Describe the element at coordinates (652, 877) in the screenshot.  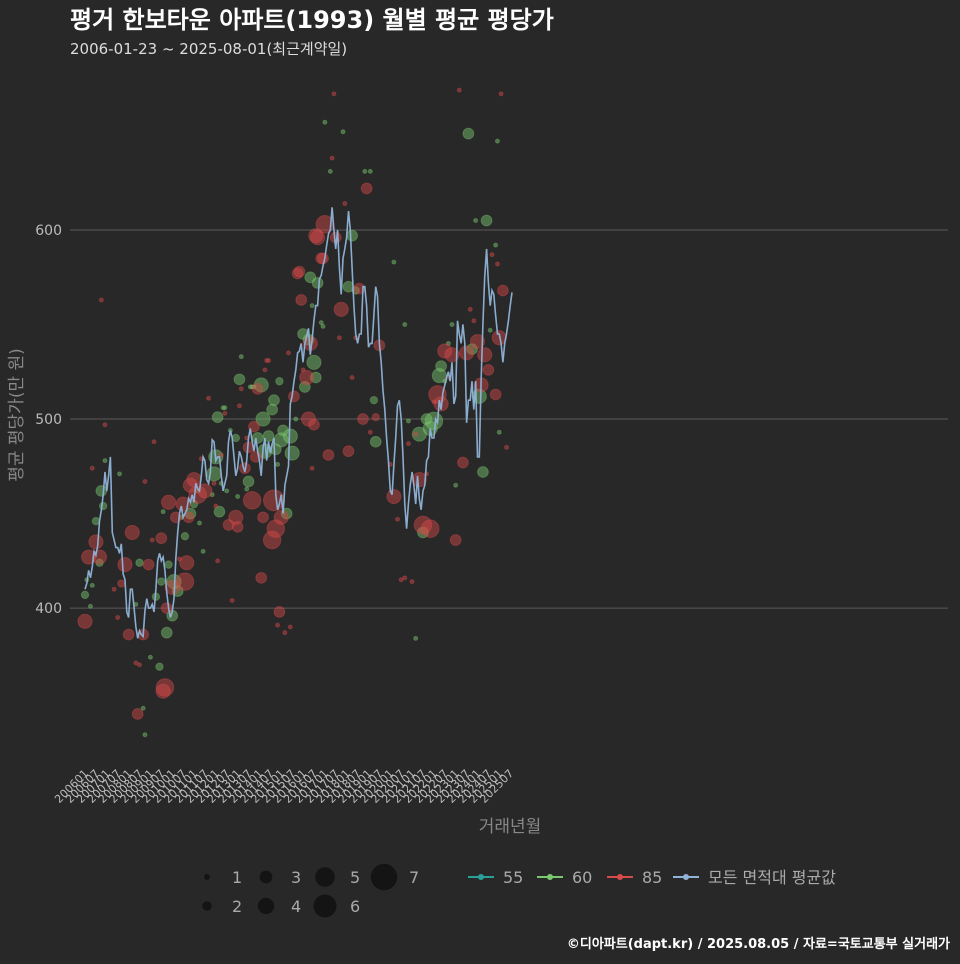
I see `legend-color-label: 85` at that location.